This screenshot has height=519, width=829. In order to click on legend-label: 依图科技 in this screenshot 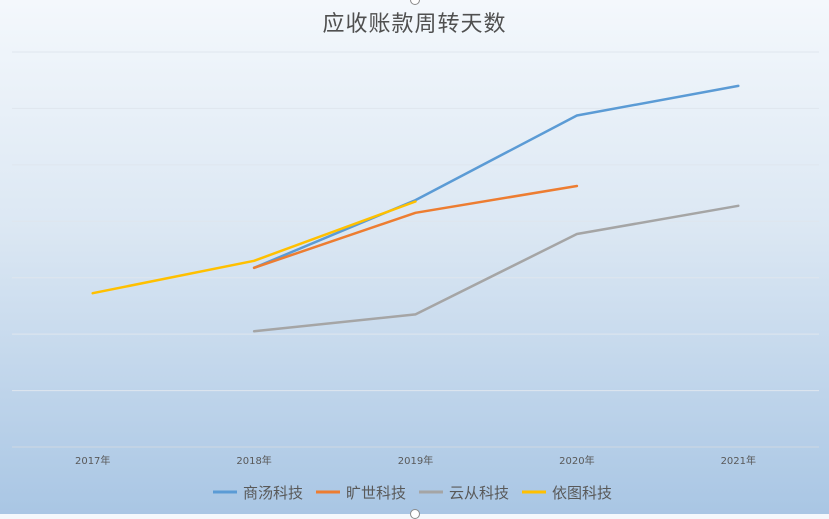, I will do `click(582, 493)`.